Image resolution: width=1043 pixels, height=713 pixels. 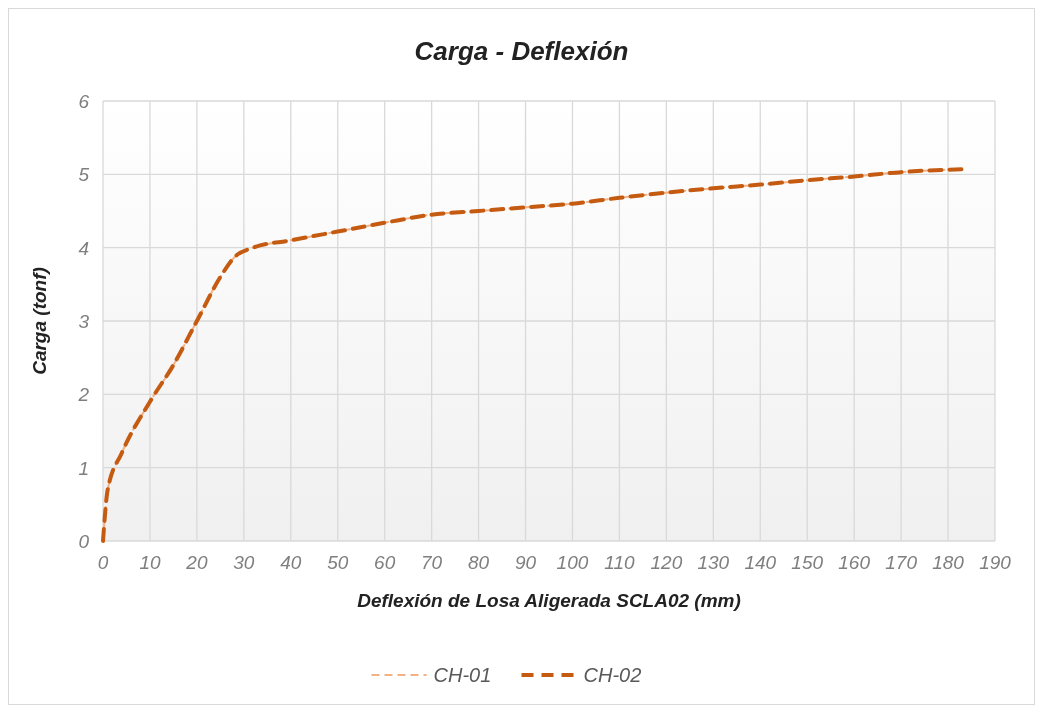 I want to click on x-tick-label: 60, so click(x=385, y=562).